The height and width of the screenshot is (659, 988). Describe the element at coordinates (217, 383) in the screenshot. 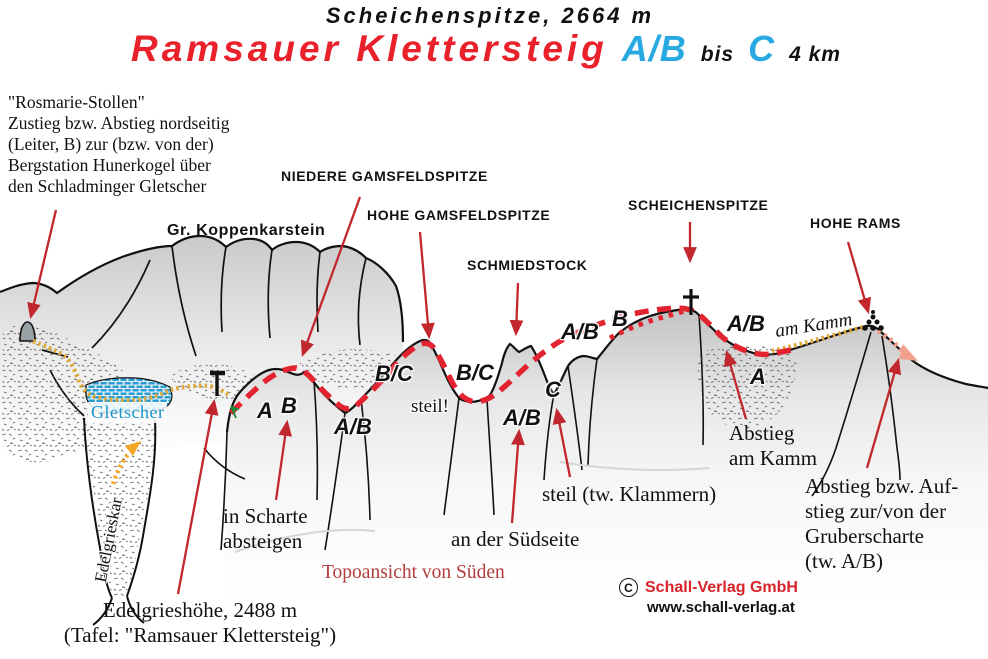

I see `signpost-icon` at that location.